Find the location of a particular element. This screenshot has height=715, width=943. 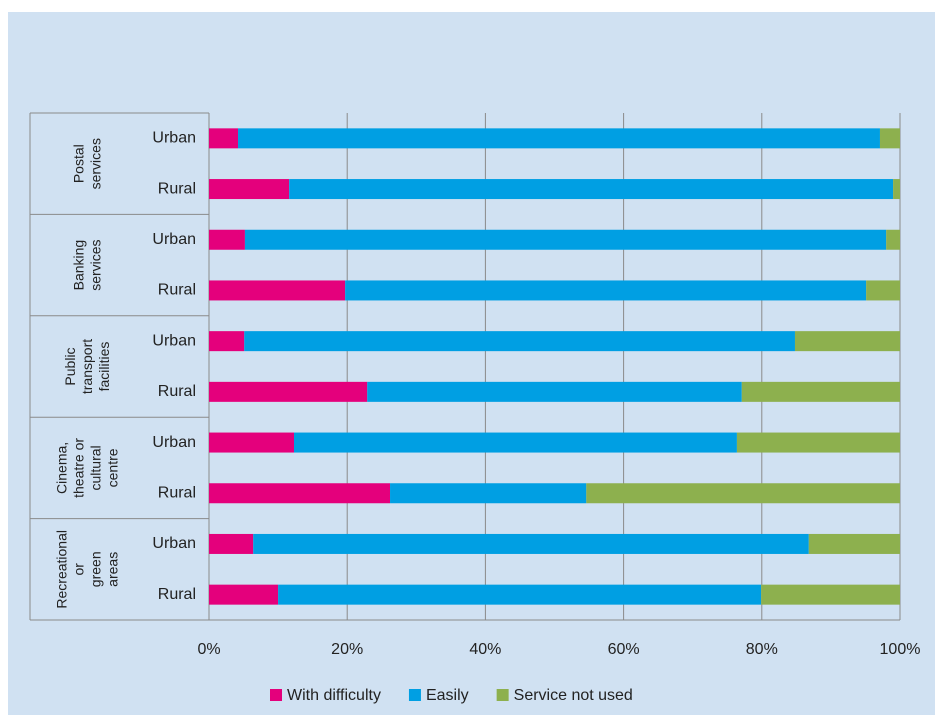

x-tick-label: 80% is located at coordinates (762, 649).